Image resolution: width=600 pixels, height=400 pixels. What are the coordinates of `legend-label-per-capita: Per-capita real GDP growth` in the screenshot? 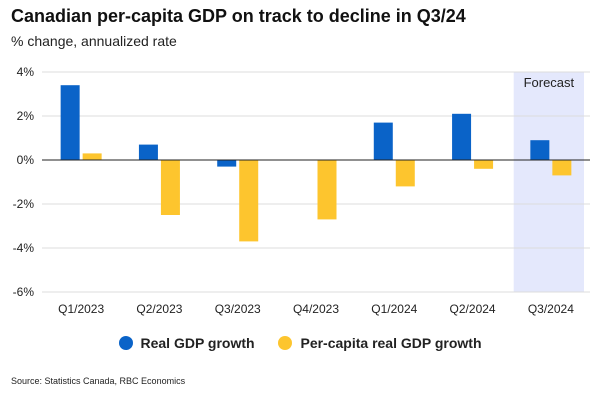 It's located at (391, 343).